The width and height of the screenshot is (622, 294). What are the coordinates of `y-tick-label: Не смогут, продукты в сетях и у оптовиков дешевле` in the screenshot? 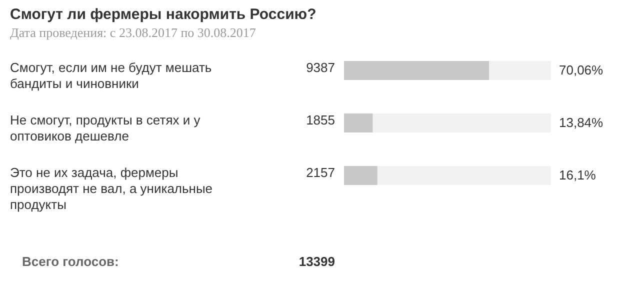 It's located at (105, 128).